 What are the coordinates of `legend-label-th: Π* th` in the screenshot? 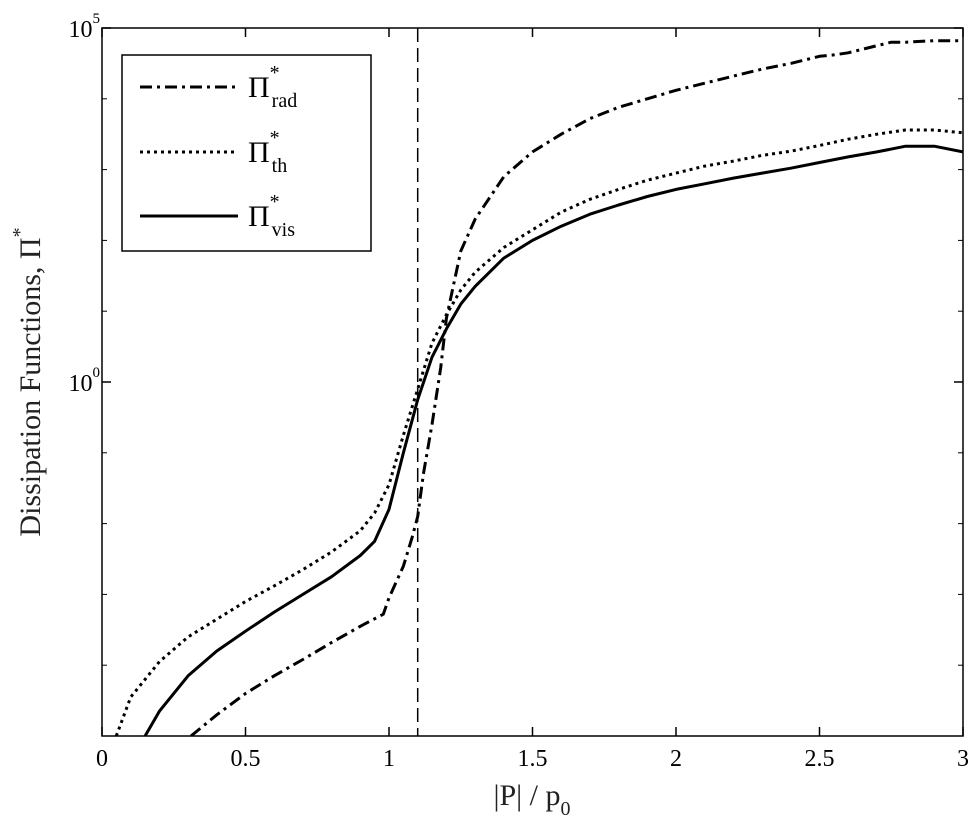 It's located at (267, 152).